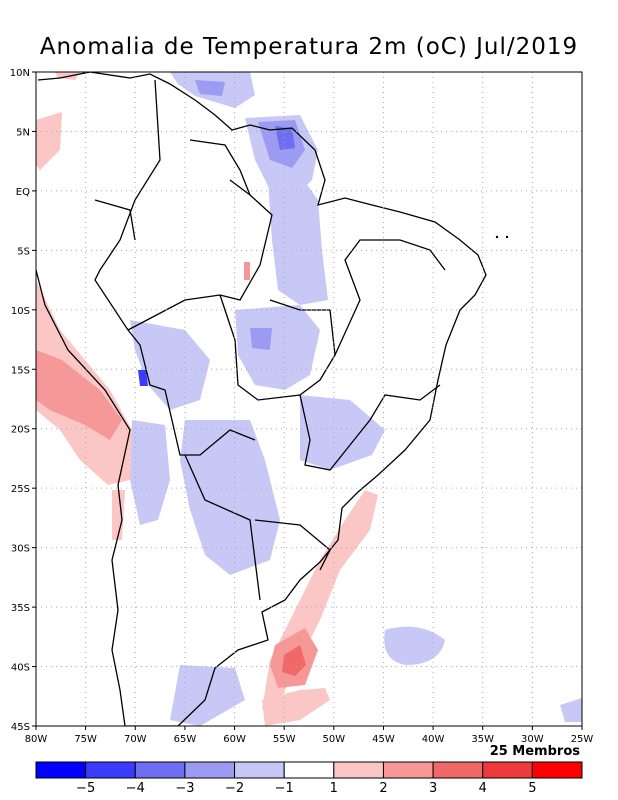 The height and width of the screenshot is (800, 618). What do you see at coordinates (497, 237) in the screenshot?
I see `island-marker` at bounding box center [497, 237].